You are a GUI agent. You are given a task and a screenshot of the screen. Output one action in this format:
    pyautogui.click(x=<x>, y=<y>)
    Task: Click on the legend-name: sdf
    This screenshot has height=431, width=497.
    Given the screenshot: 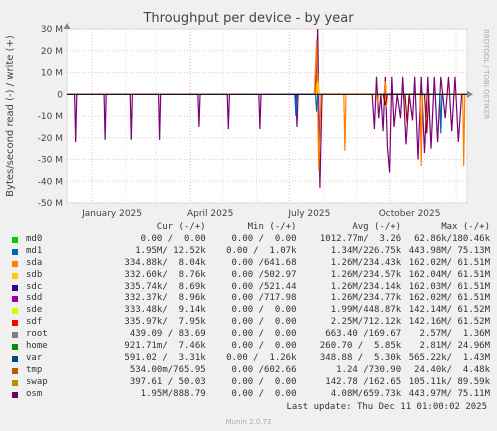 What is the action you would take?
    pyautogui.click(x=34, y=322)
    